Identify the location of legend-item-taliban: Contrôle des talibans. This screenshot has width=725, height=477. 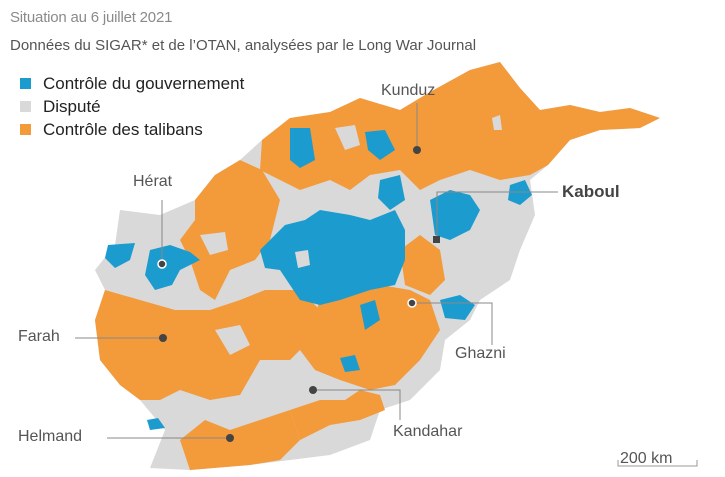
(132, 129).